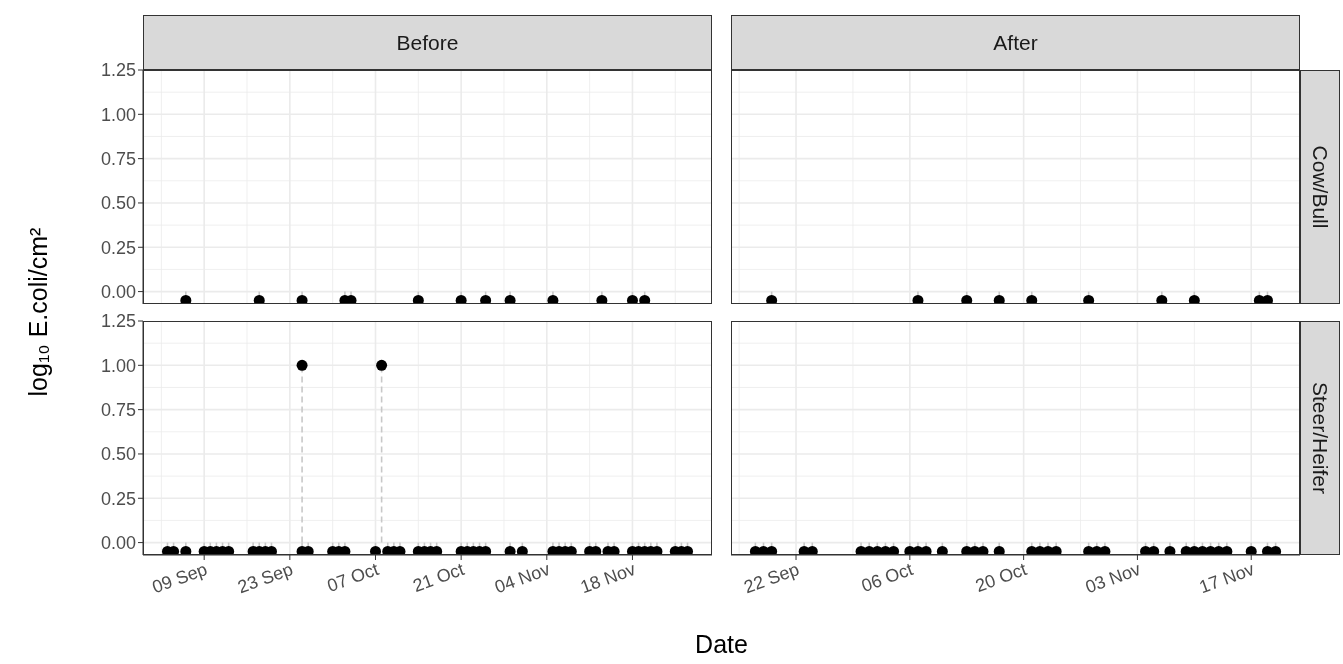 The image size is (1343, 664). What do you see at coordinates (887, 577) in the screenshot?
I see `x-tick-label: 06 Oct` at bounding box center [887, 577].